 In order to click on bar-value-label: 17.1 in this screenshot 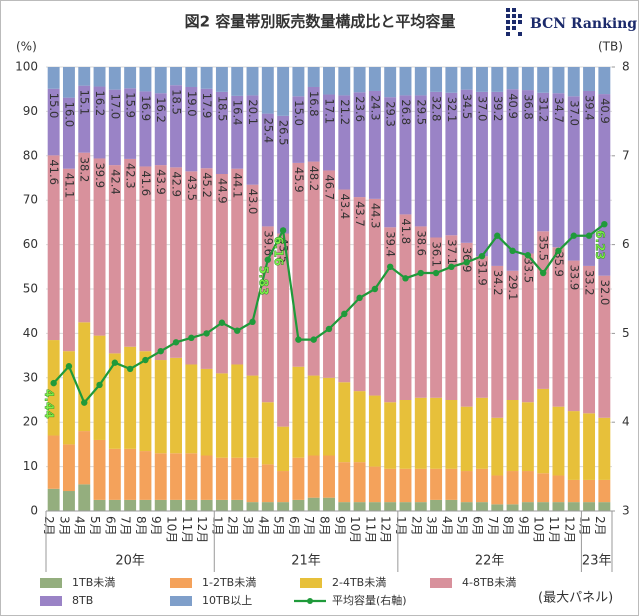, I will do `click(330, 112)`.